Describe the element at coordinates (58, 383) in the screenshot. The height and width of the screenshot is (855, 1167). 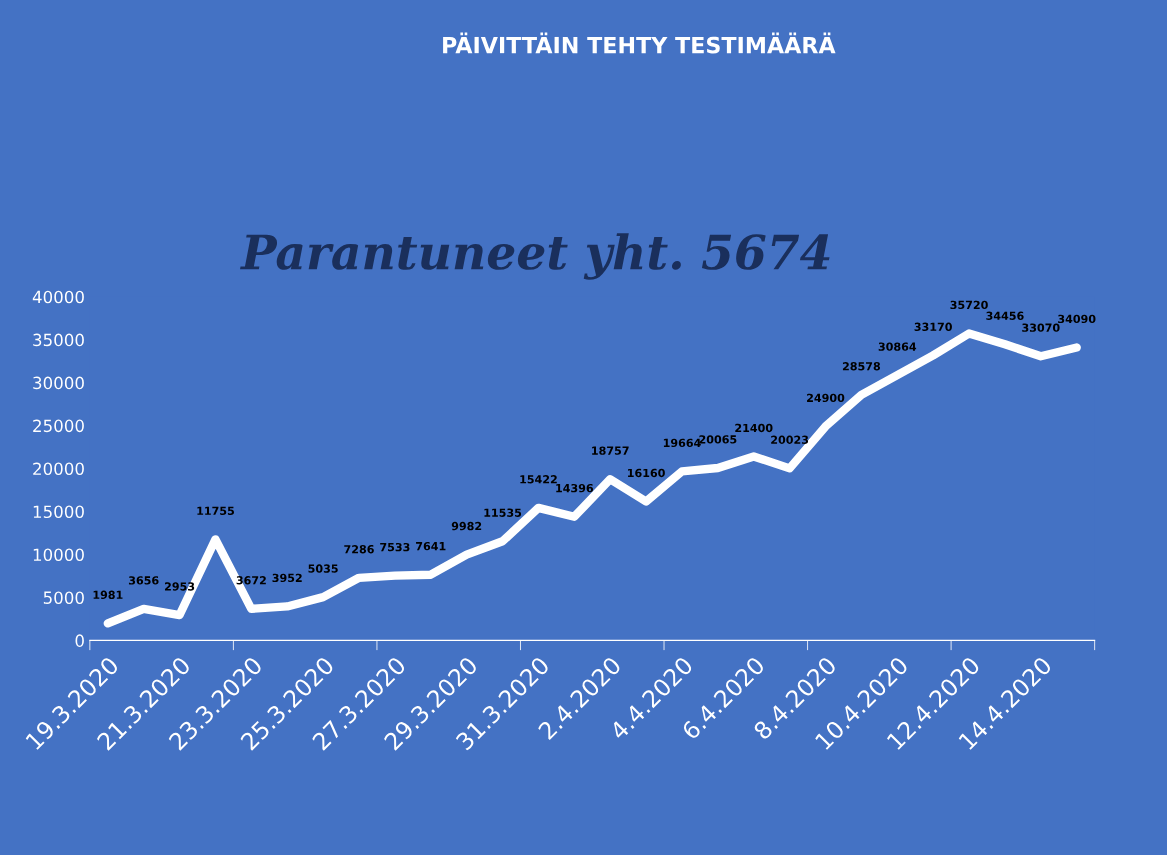
I see `y-tick-label: 30000` at that location.